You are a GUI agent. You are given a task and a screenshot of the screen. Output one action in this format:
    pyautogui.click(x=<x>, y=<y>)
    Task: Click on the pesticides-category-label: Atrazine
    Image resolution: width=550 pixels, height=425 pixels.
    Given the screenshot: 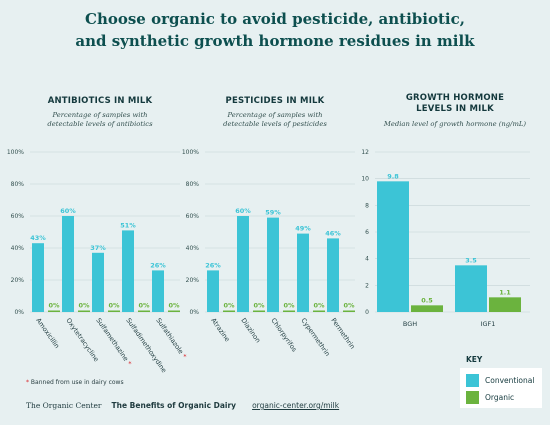 What is the action you would take?
    pyautogui.click(x=220, y=330)
    